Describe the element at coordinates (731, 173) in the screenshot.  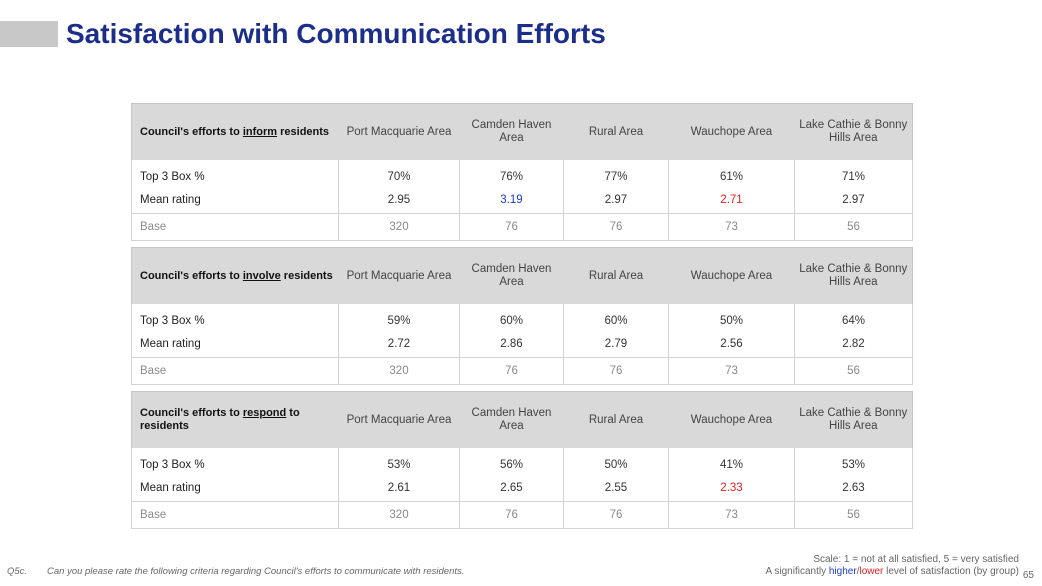
I see `table-cell: 61%` at that location.